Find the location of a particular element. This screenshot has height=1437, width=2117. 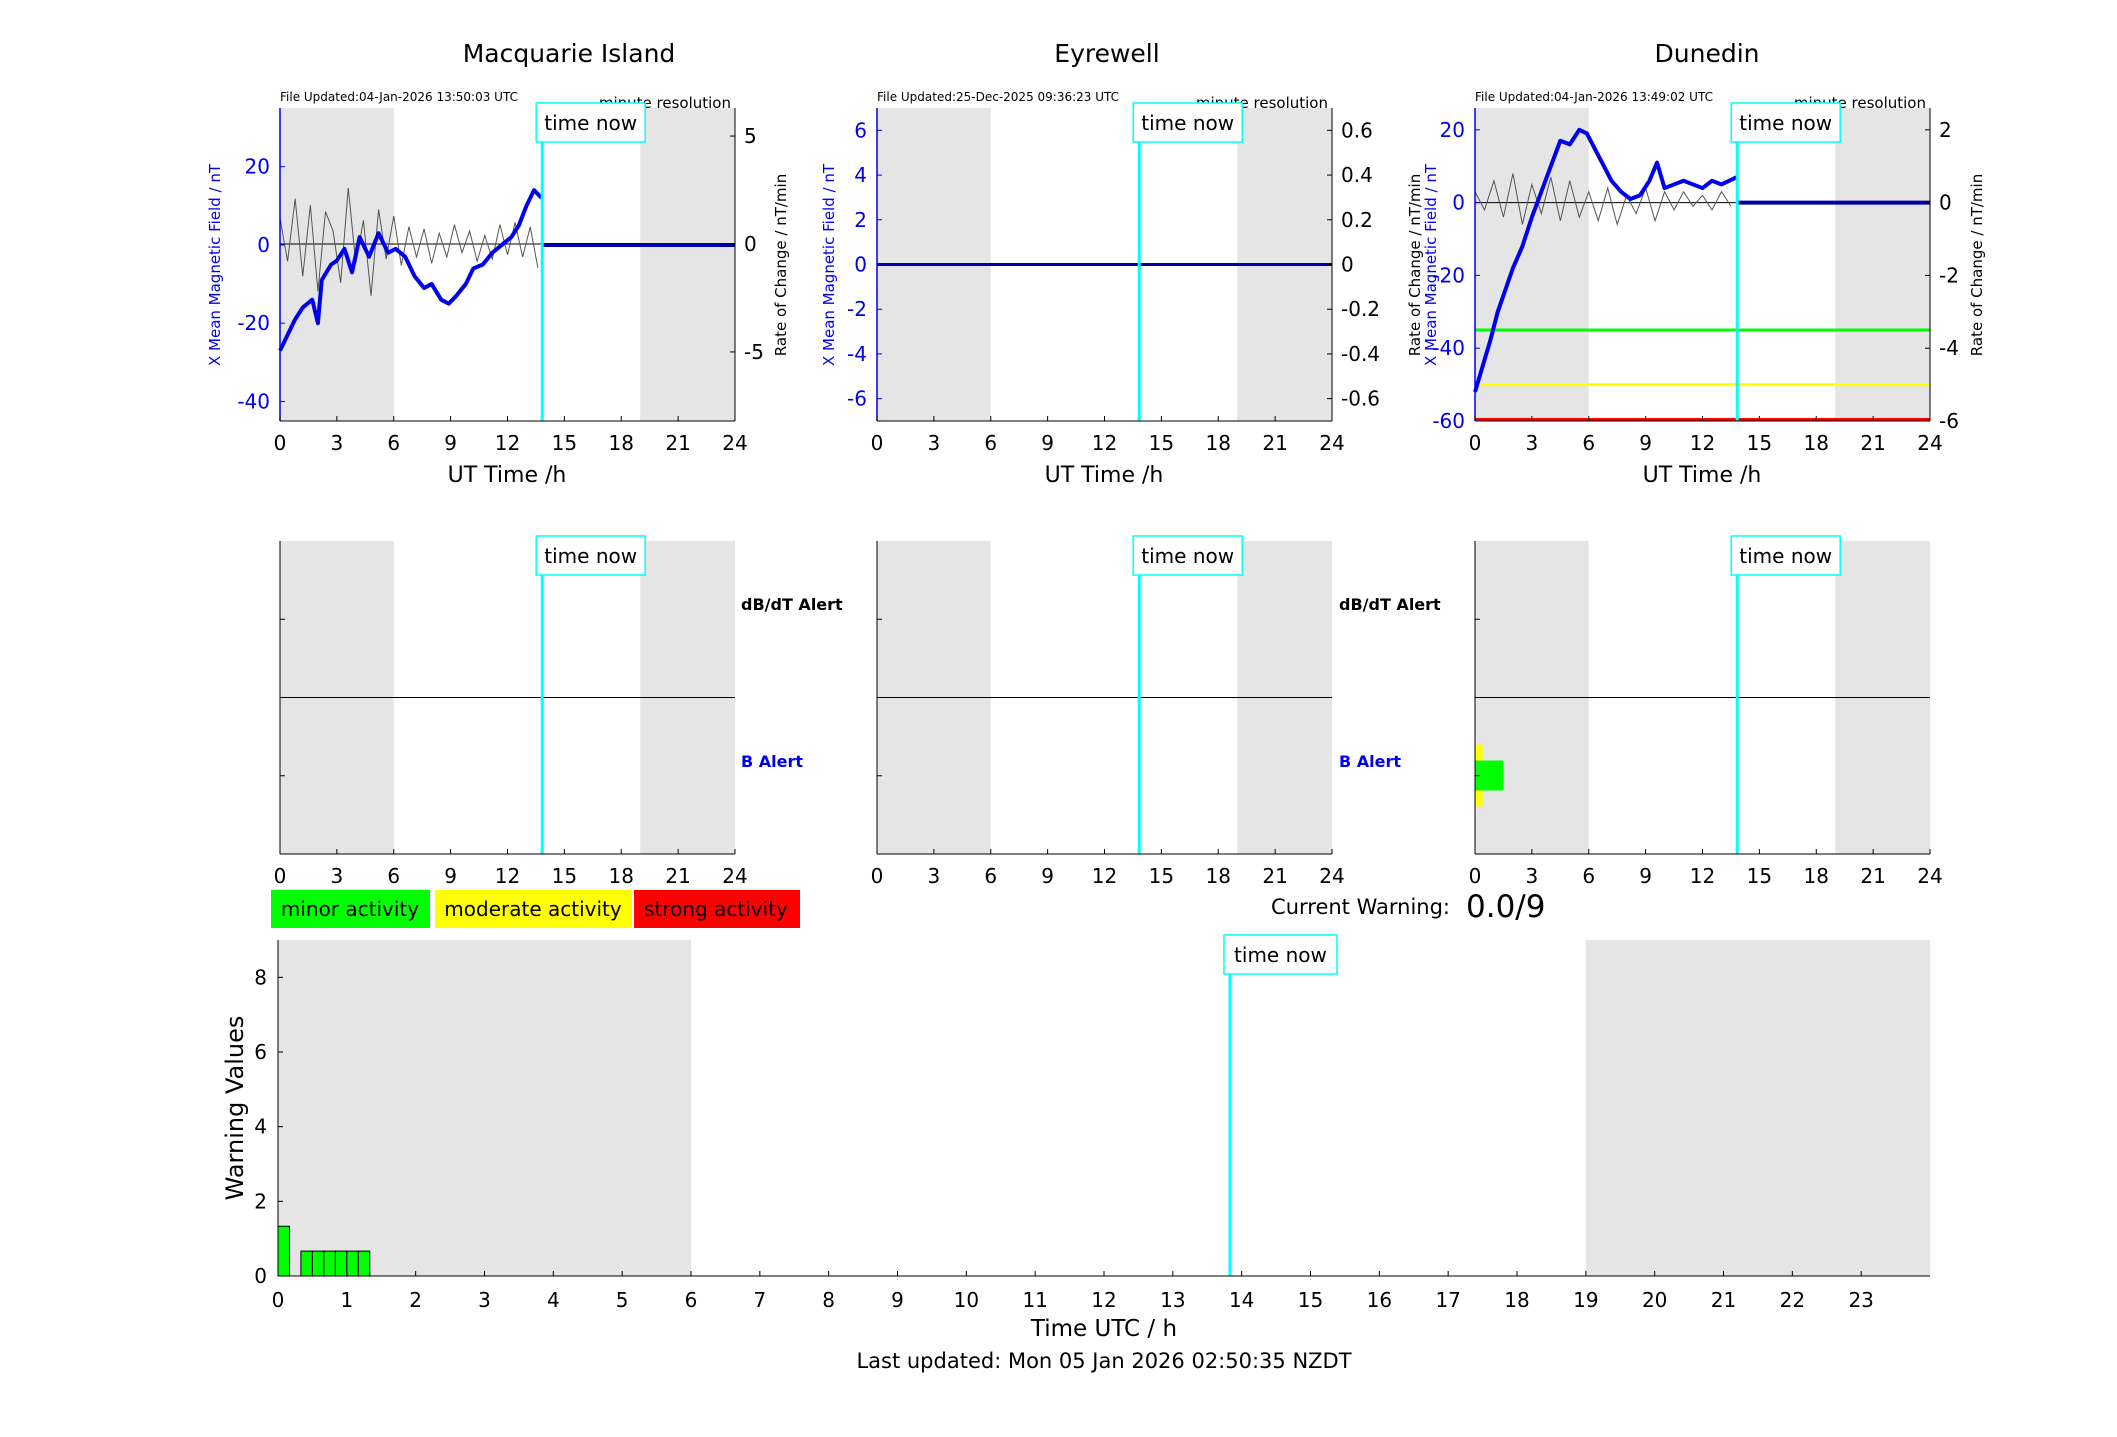

y-tick-label: 0 is located at coordinates (260, 1276).